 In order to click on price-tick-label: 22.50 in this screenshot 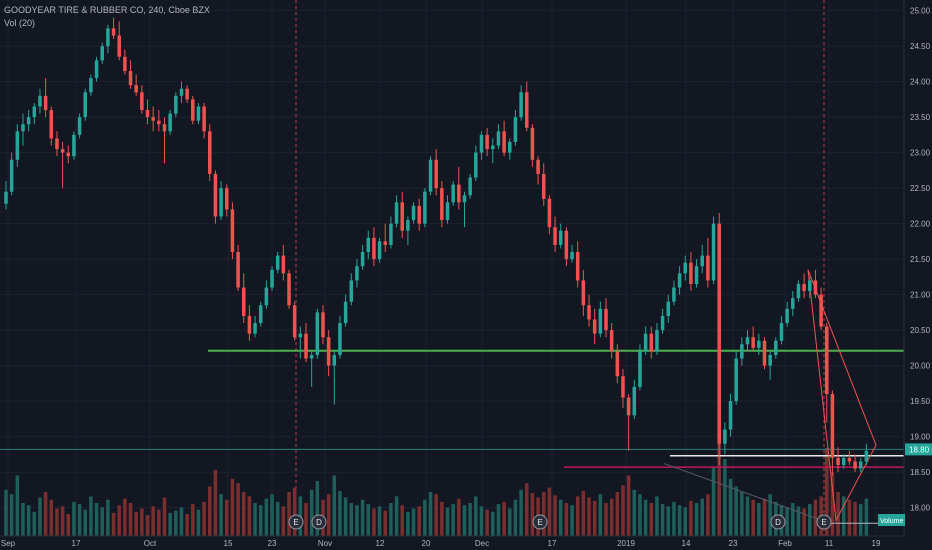, I will do `click(920, 188)`.